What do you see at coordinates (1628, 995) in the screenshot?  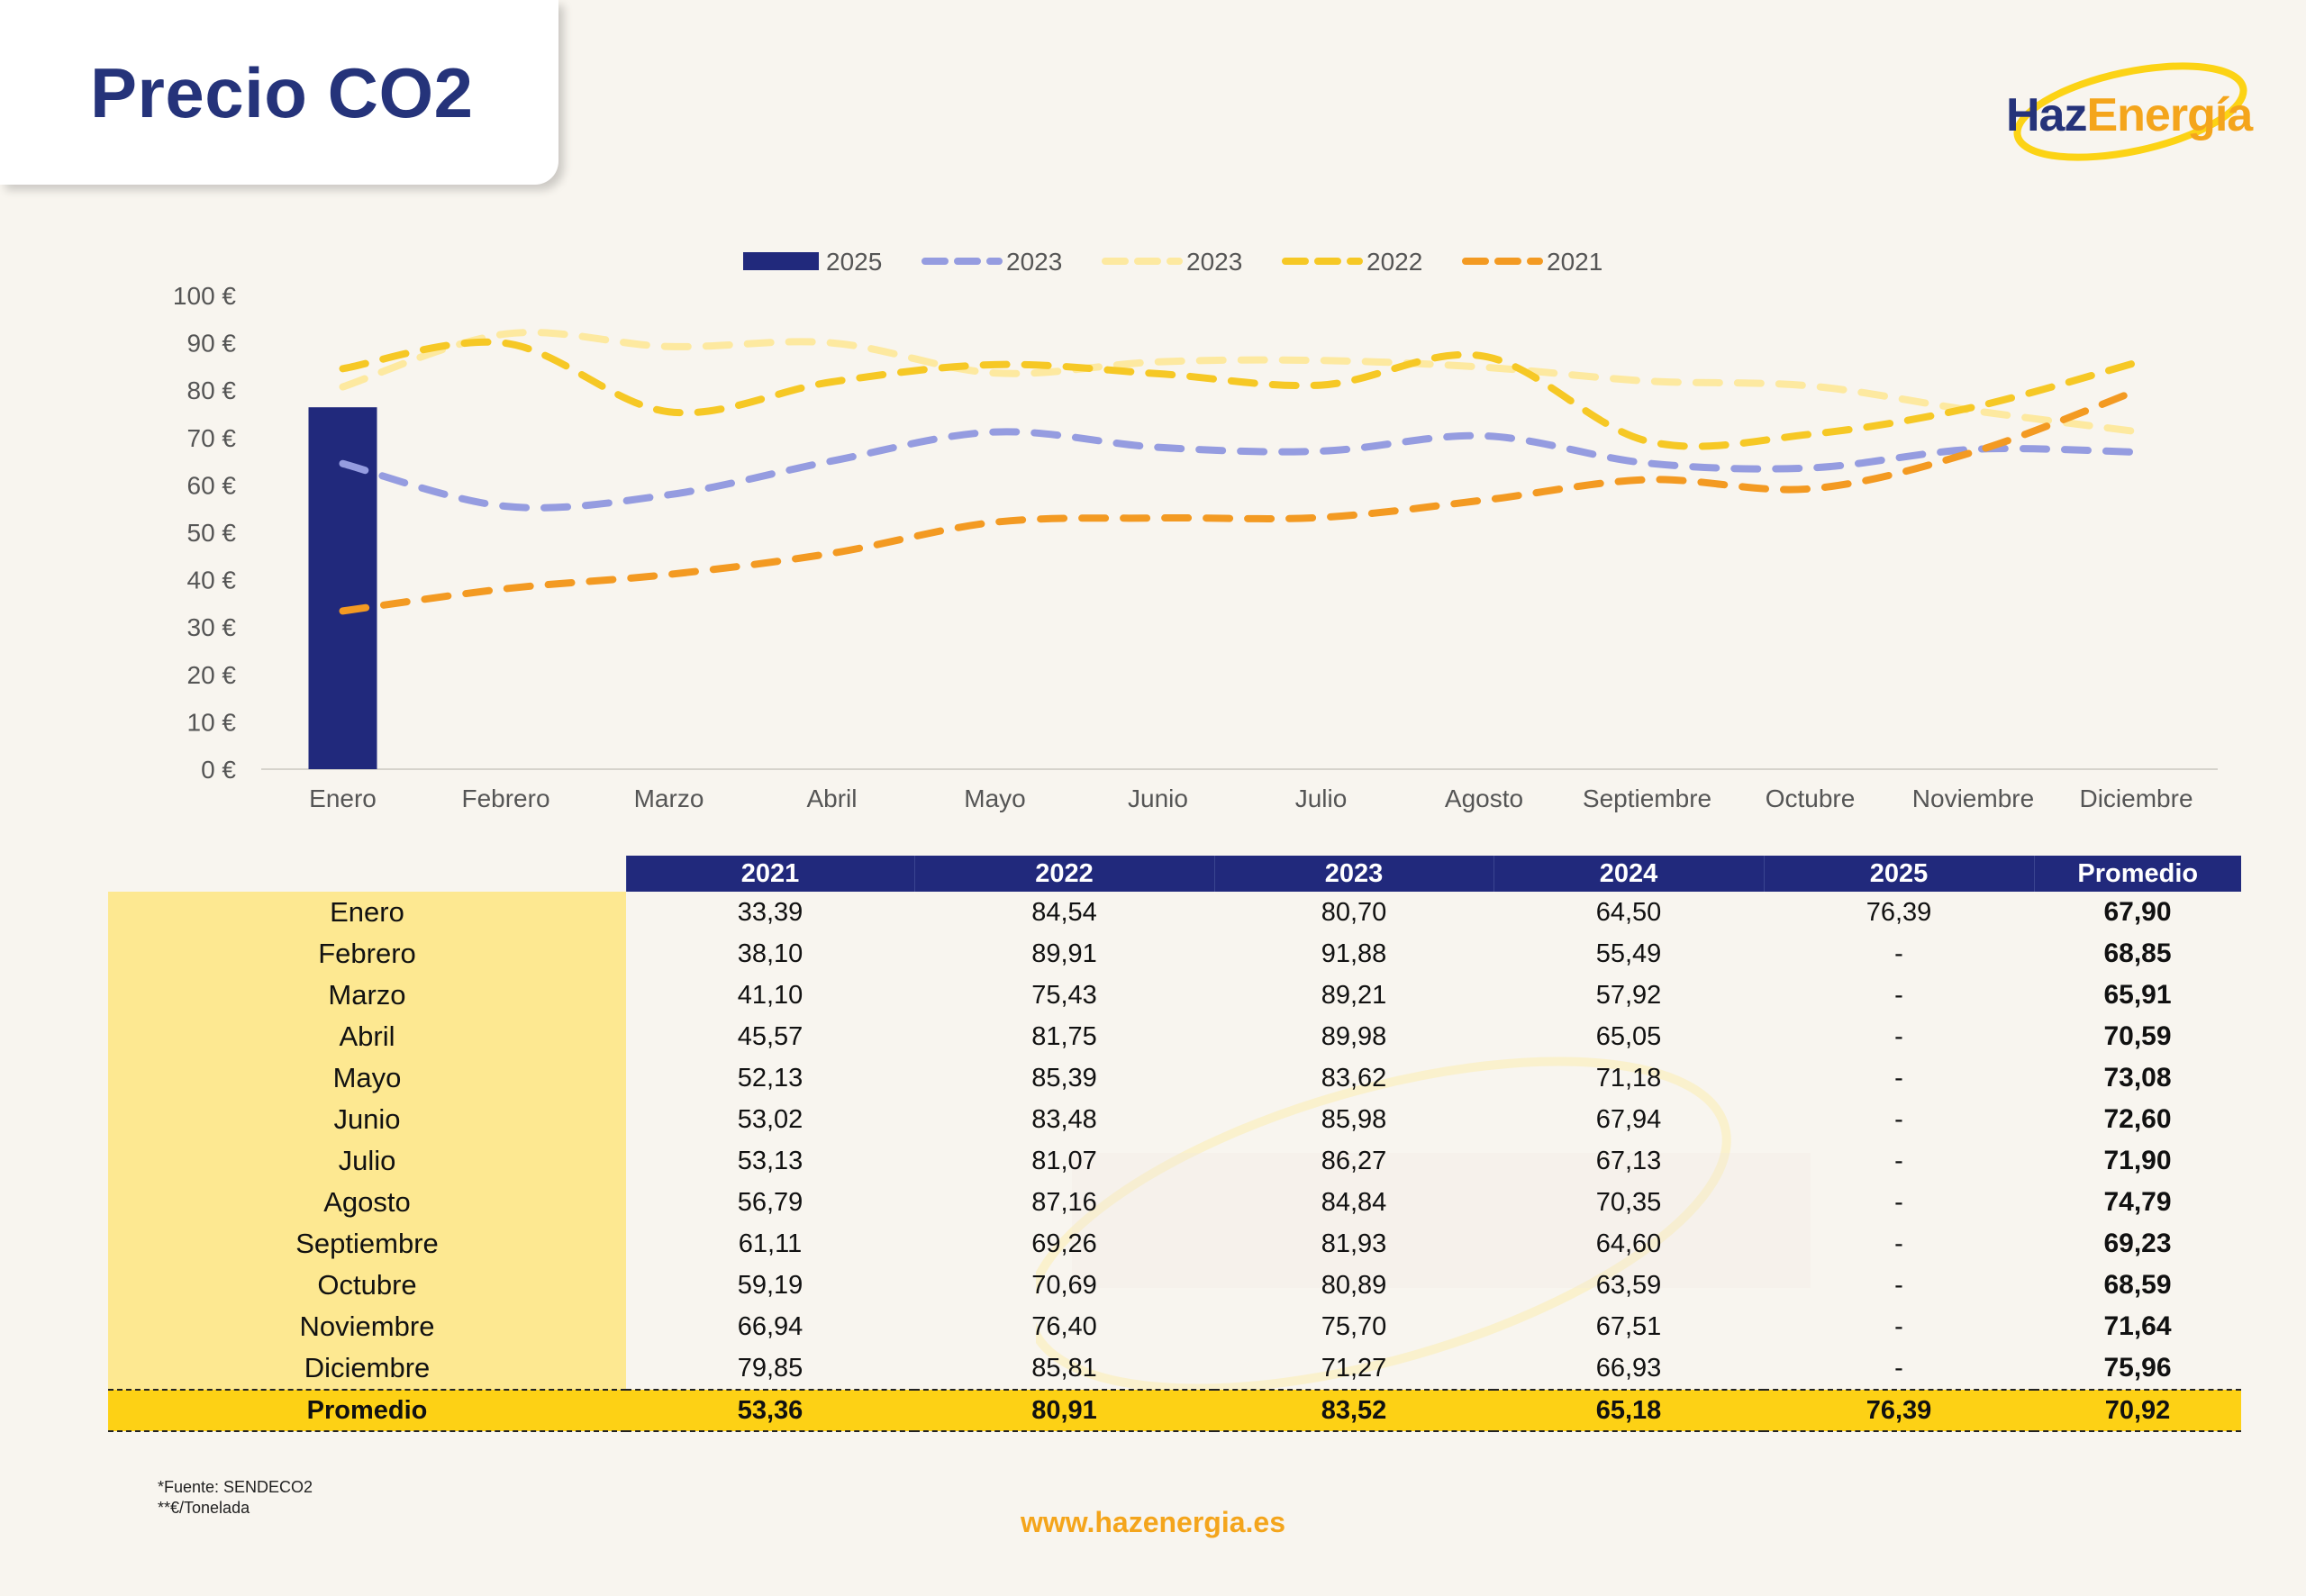 I see `table-value-cell: 57,92` at bounding box center [1628, 995].